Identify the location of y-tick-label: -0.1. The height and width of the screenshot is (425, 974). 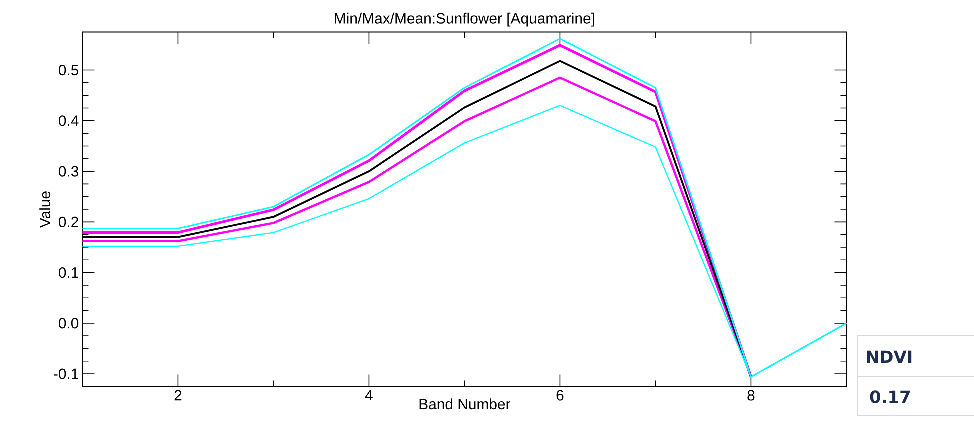
(66, 374).